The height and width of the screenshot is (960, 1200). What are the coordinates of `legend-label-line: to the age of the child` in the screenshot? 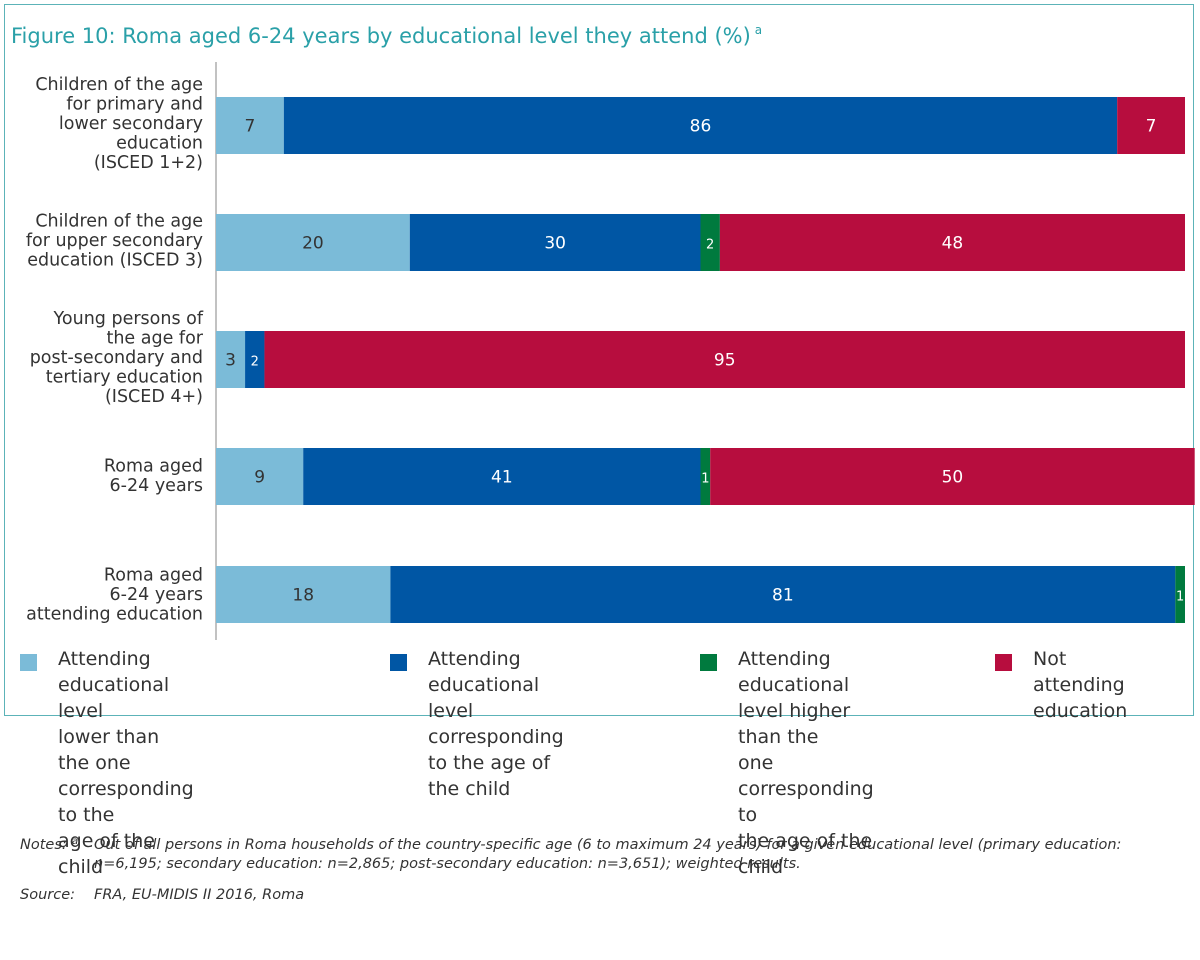 It's located at (489, 776).